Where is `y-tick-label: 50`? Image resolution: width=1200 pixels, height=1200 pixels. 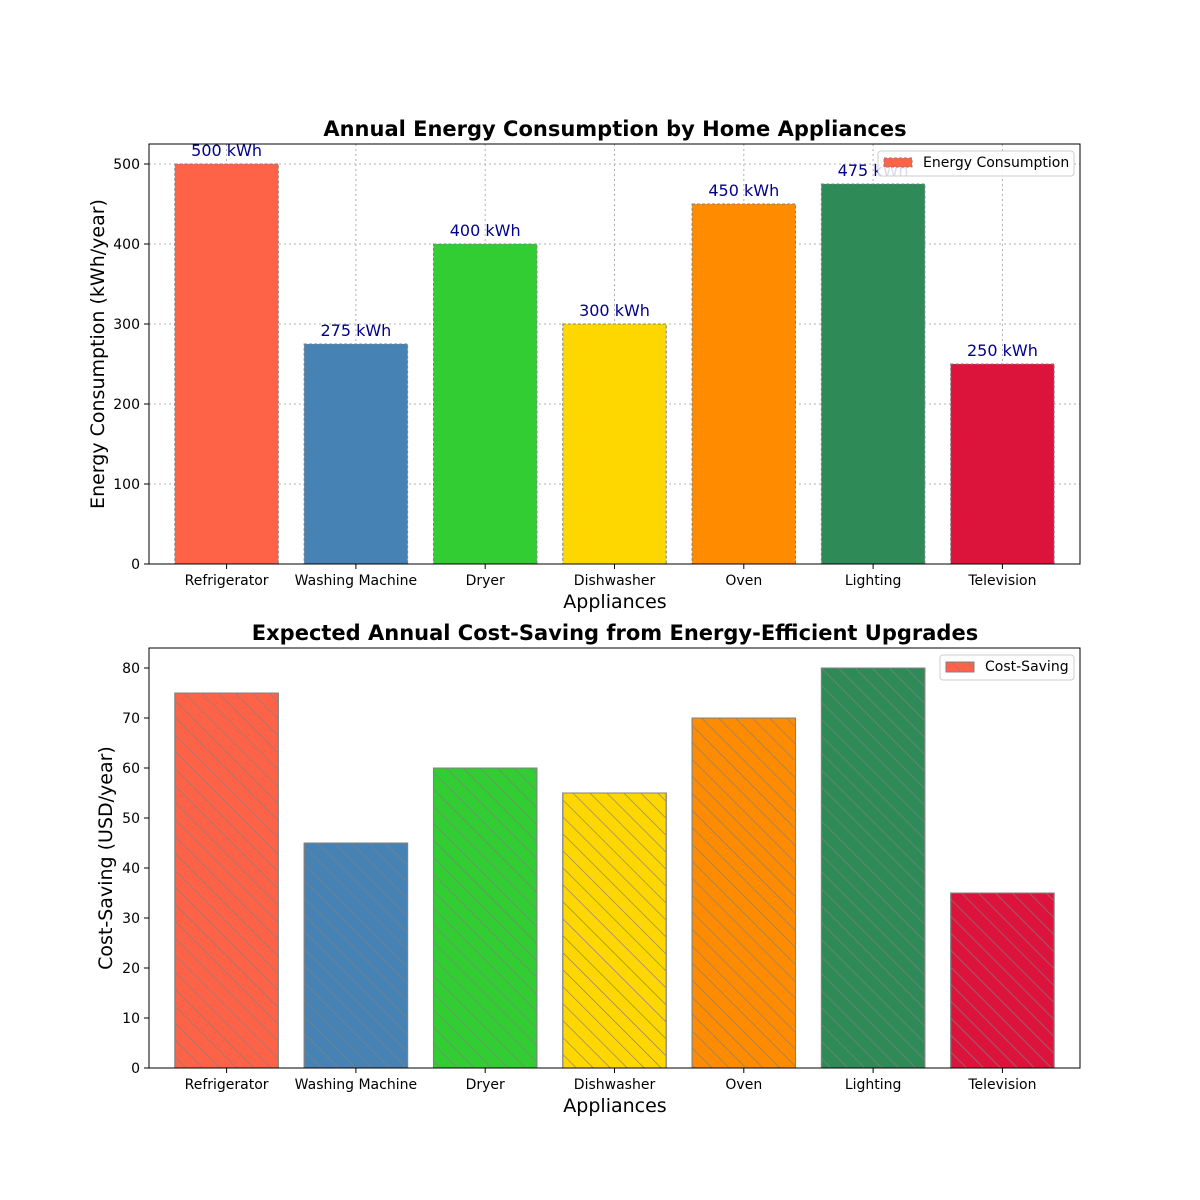 y-tick-label: 50 is located at coordinates (131, 819).